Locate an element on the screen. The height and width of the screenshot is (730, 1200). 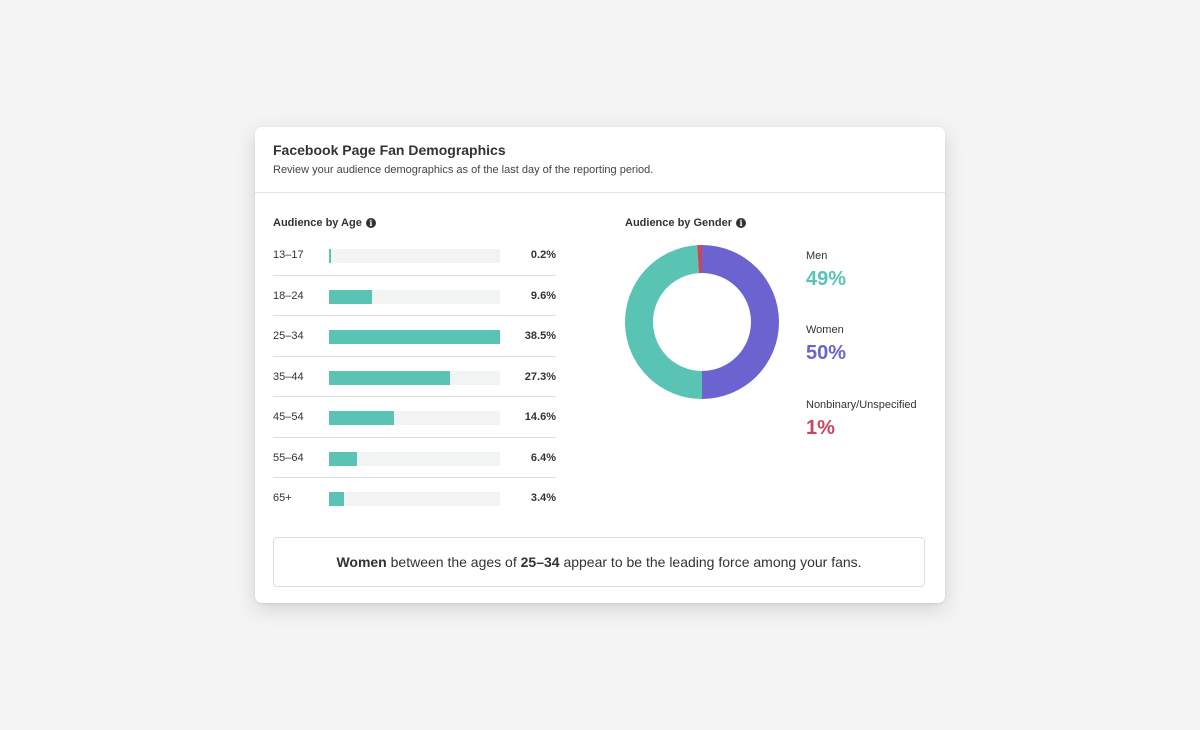
insight-age: 25–34 is located at coordinates (540, 562).